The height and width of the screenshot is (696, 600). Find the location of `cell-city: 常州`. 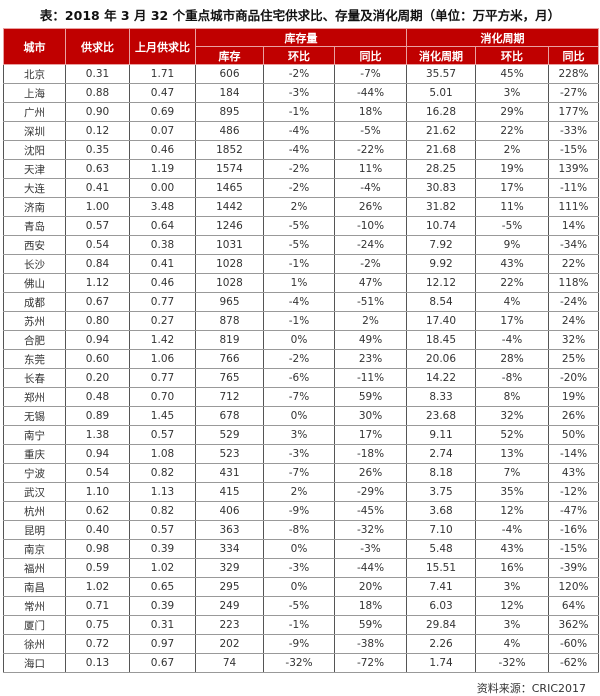

cell-city: 常州 is located at coordinates (34, 606).